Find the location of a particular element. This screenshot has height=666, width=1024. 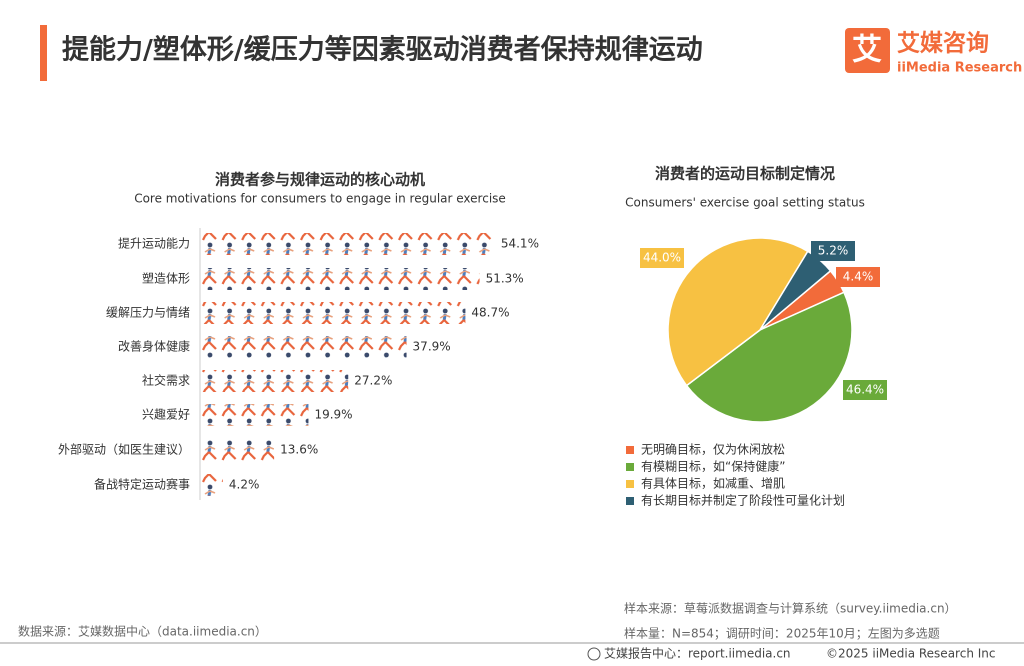

legend-label: 有长期目标并制定了阶段性可量化计划 is located at coordinates (743, 500).